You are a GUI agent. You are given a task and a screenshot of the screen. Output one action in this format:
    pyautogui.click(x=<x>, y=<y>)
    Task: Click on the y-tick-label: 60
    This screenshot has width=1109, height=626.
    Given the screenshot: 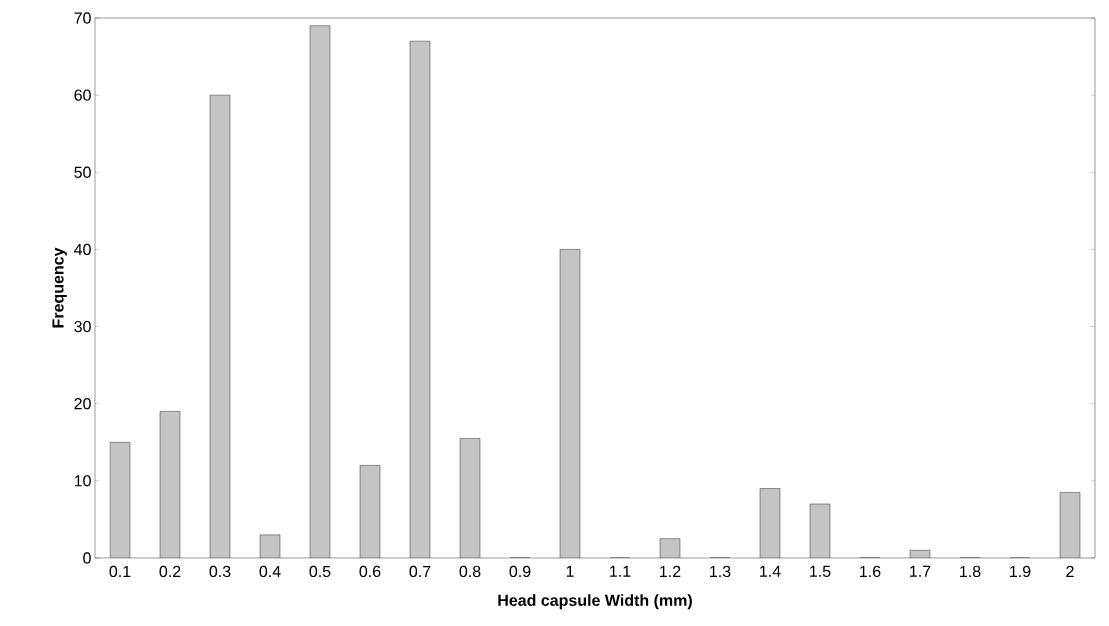 What is the action you would take?
    pyautogui.click(x=82, y=95)
    